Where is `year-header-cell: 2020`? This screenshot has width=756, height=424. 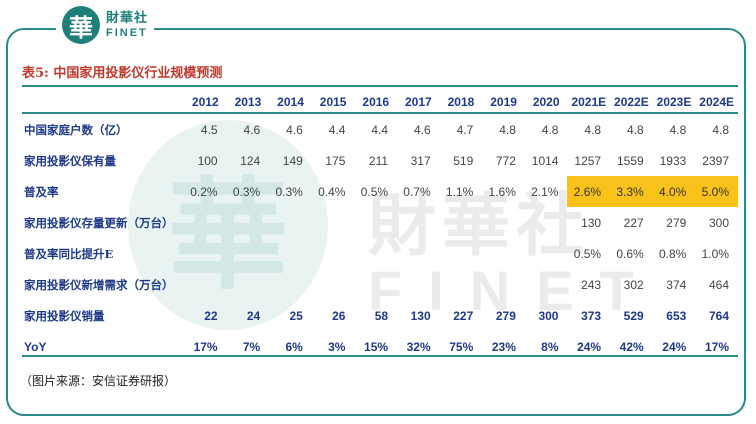
year-header-cell: 2020 is located at coordinates (546, 102).